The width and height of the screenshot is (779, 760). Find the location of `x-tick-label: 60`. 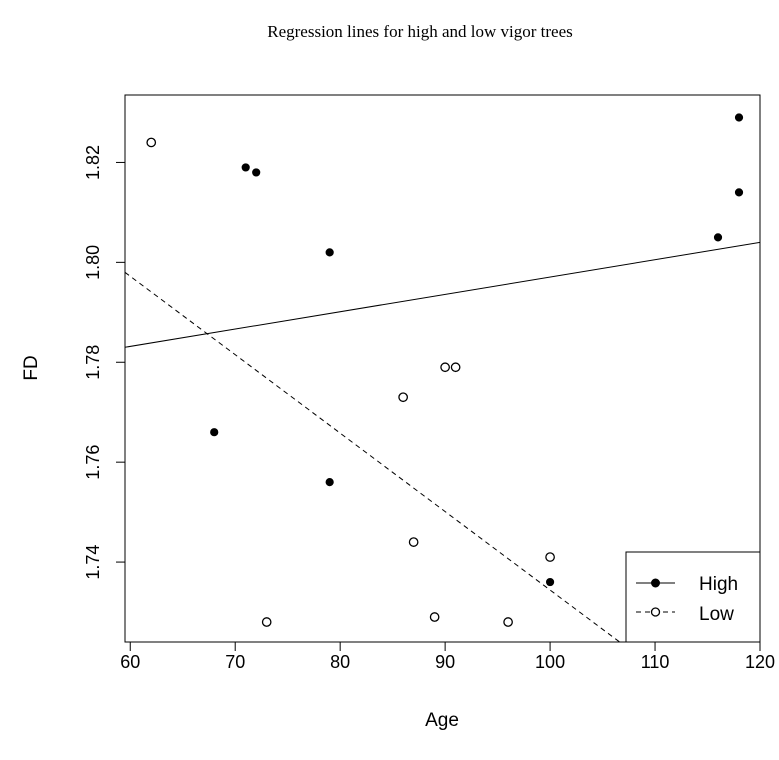

x-tick-label: 60 is located at coordinates (130, 662).